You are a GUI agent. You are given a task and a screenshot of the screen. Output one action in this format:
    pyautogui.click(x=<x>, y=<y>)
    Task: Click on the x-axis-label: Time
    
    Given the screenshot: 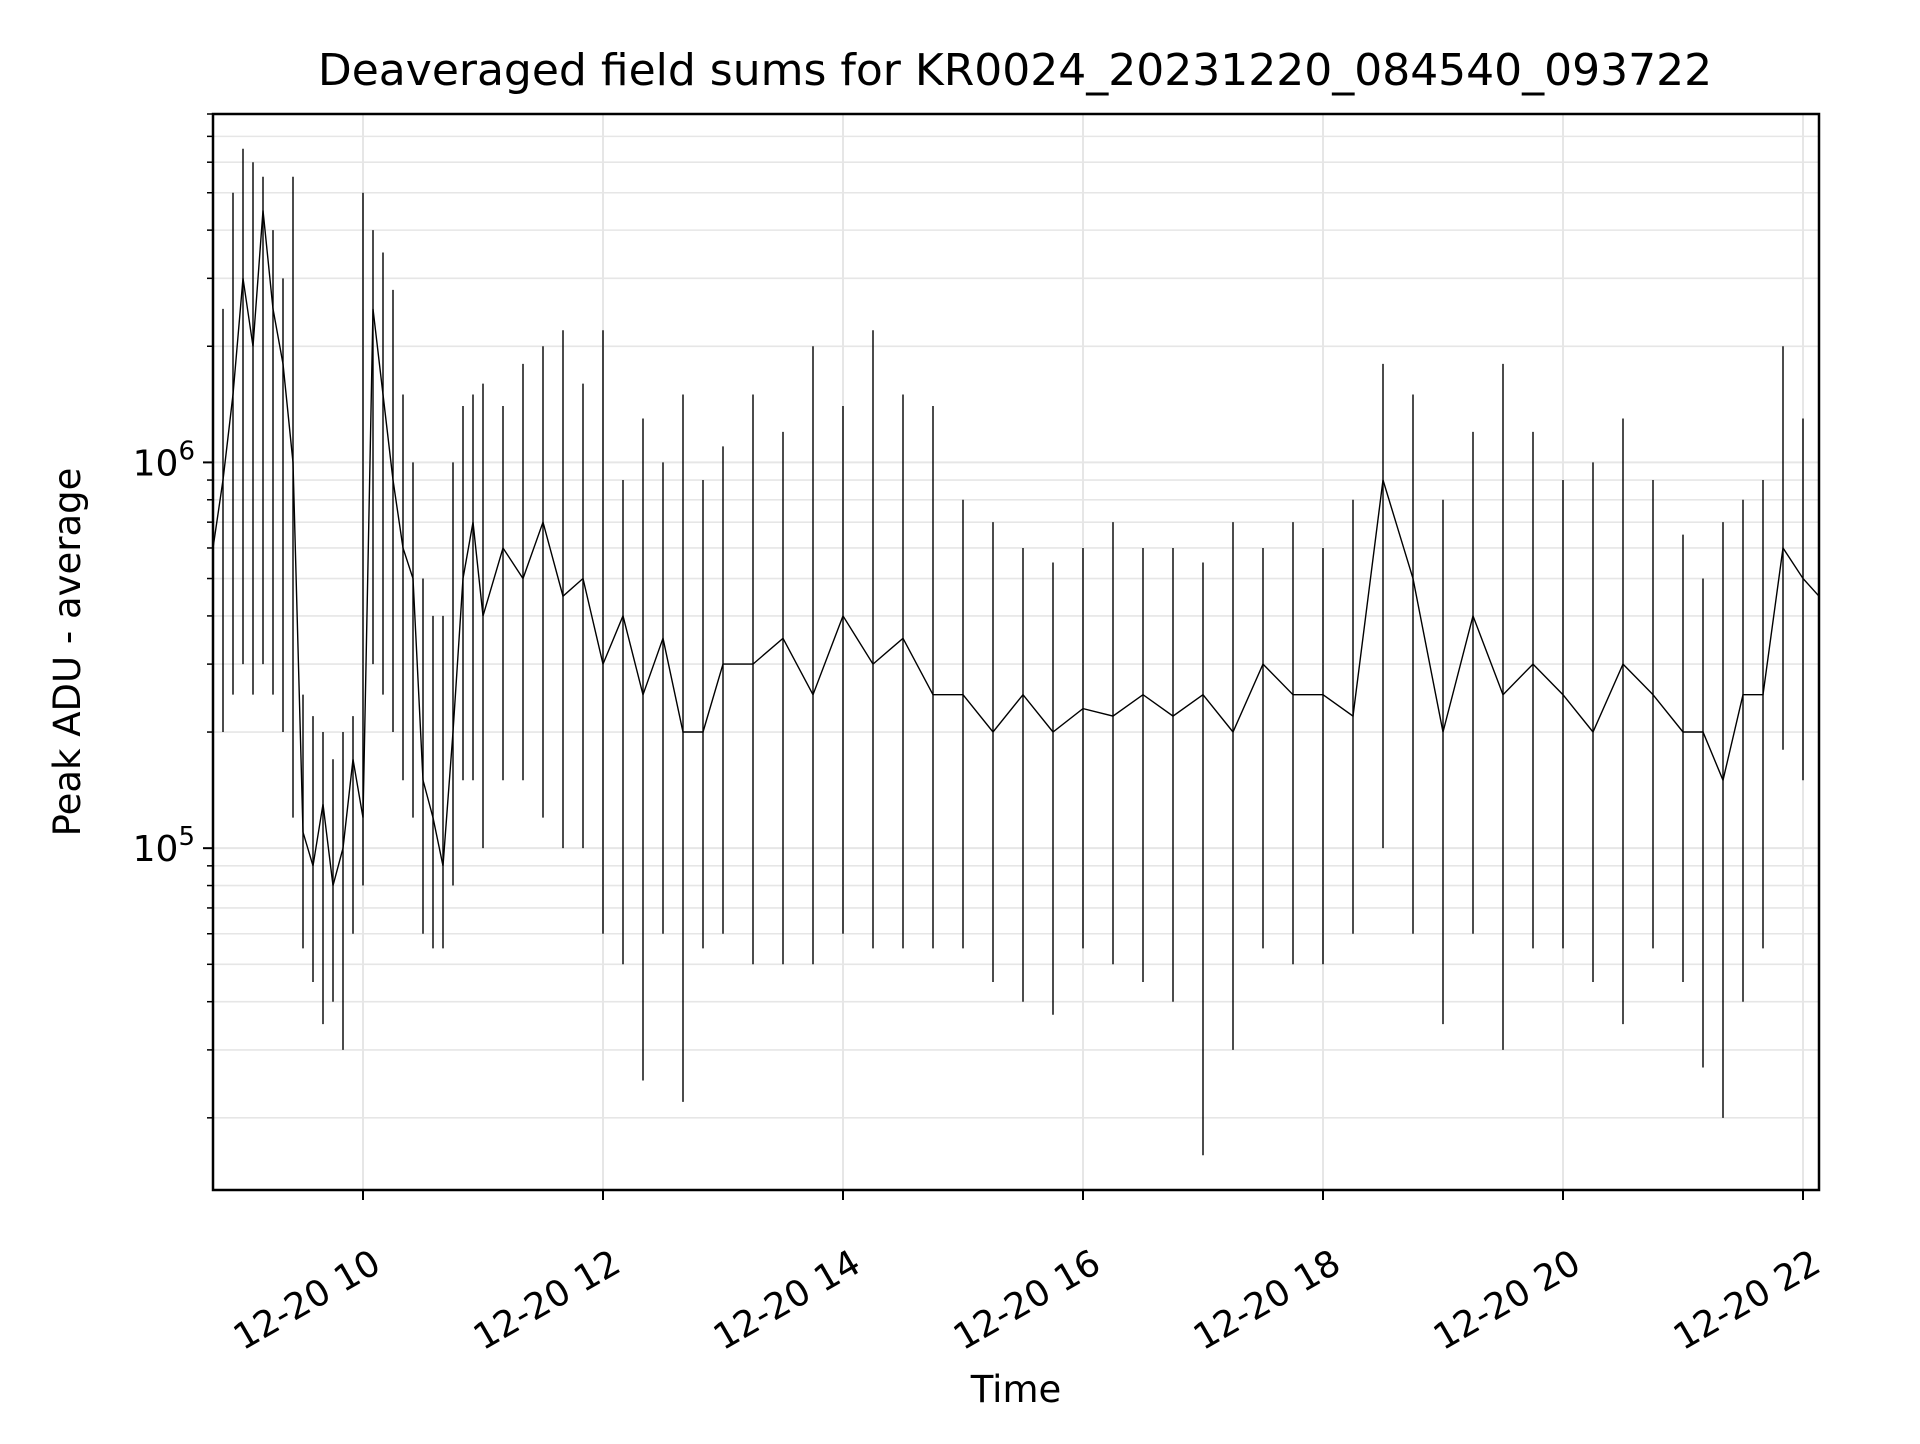 What is the action you would take?
    pyautogui.click(x=1016, y=1389)
    